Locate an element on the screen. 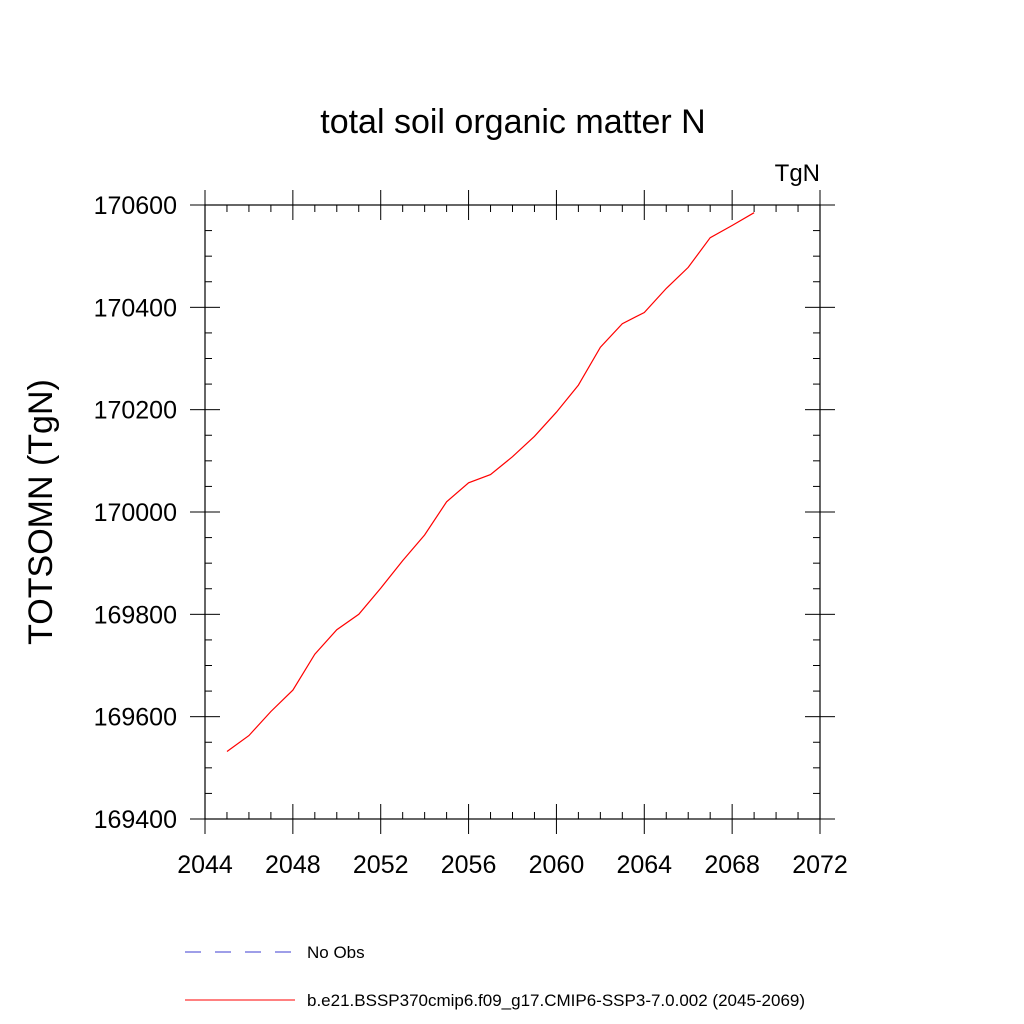 The image size is (1024, 1024). x-tick-label: 2064 is located at coordinates (644, 865).